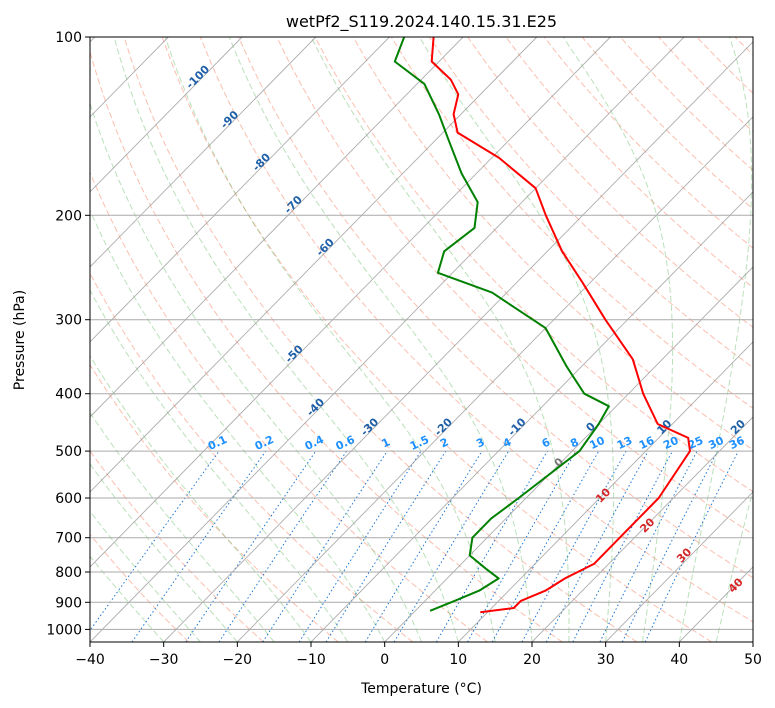 The image size is (775, 708). What do you see at coordinates (684, 555) in the screenshot?
I see `moist-adiabat-label: 30` at bounding box center [684, 555].